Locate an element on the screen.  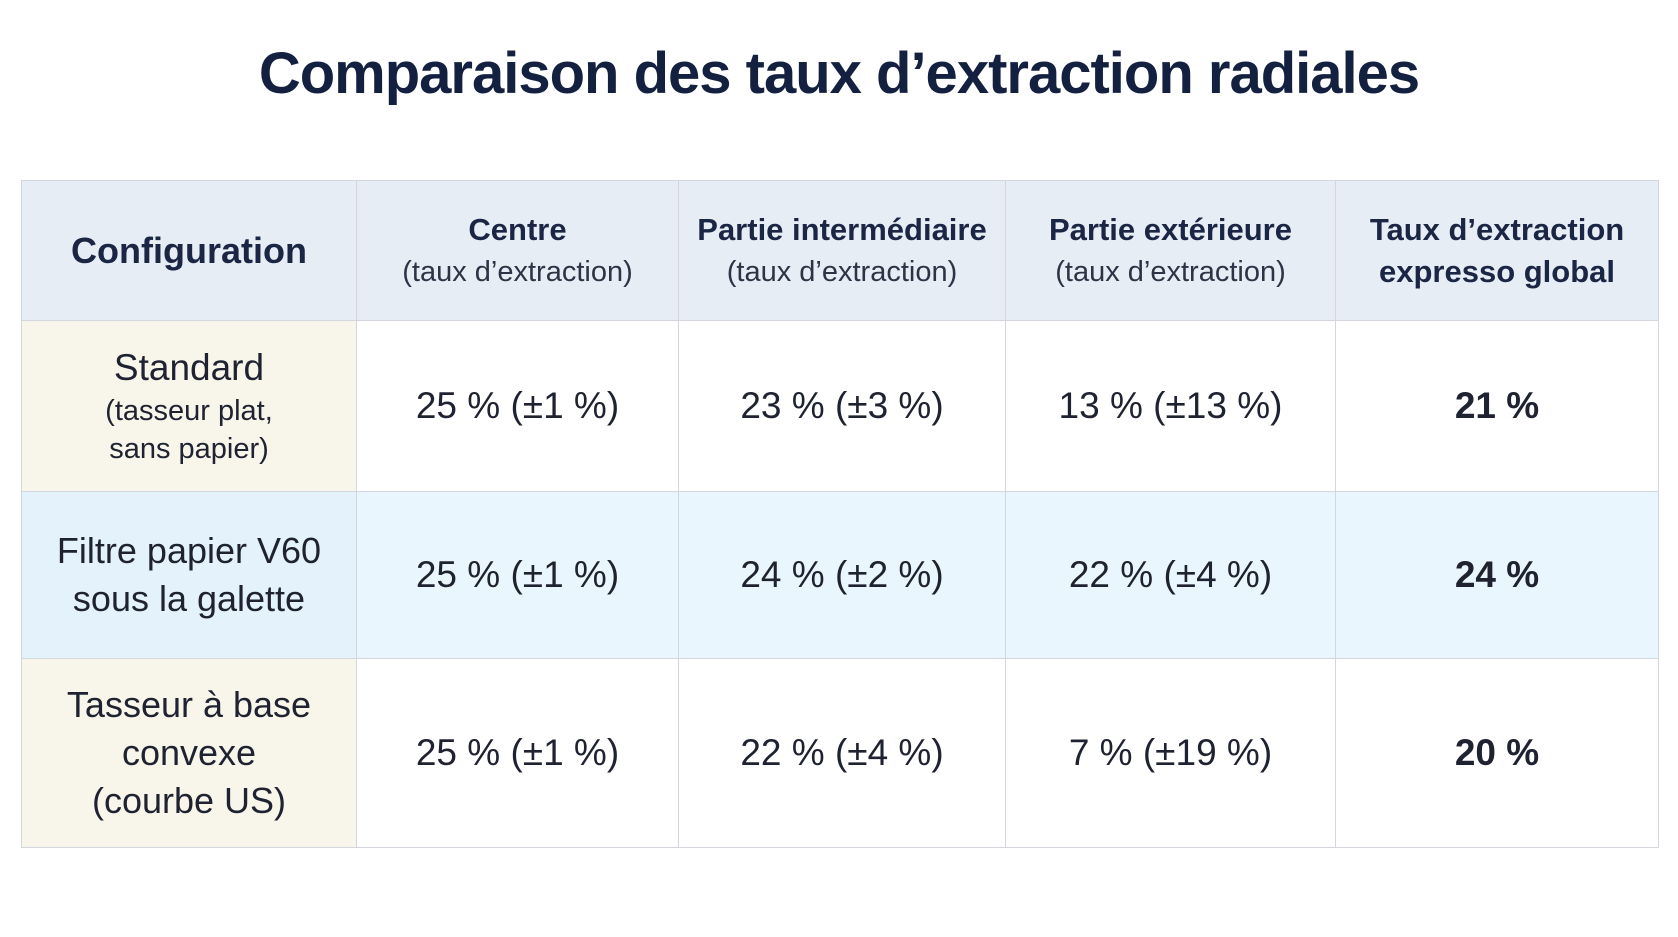
cell-intermediaire: 23 % (±3 %) is located at coordinates (842, 406).